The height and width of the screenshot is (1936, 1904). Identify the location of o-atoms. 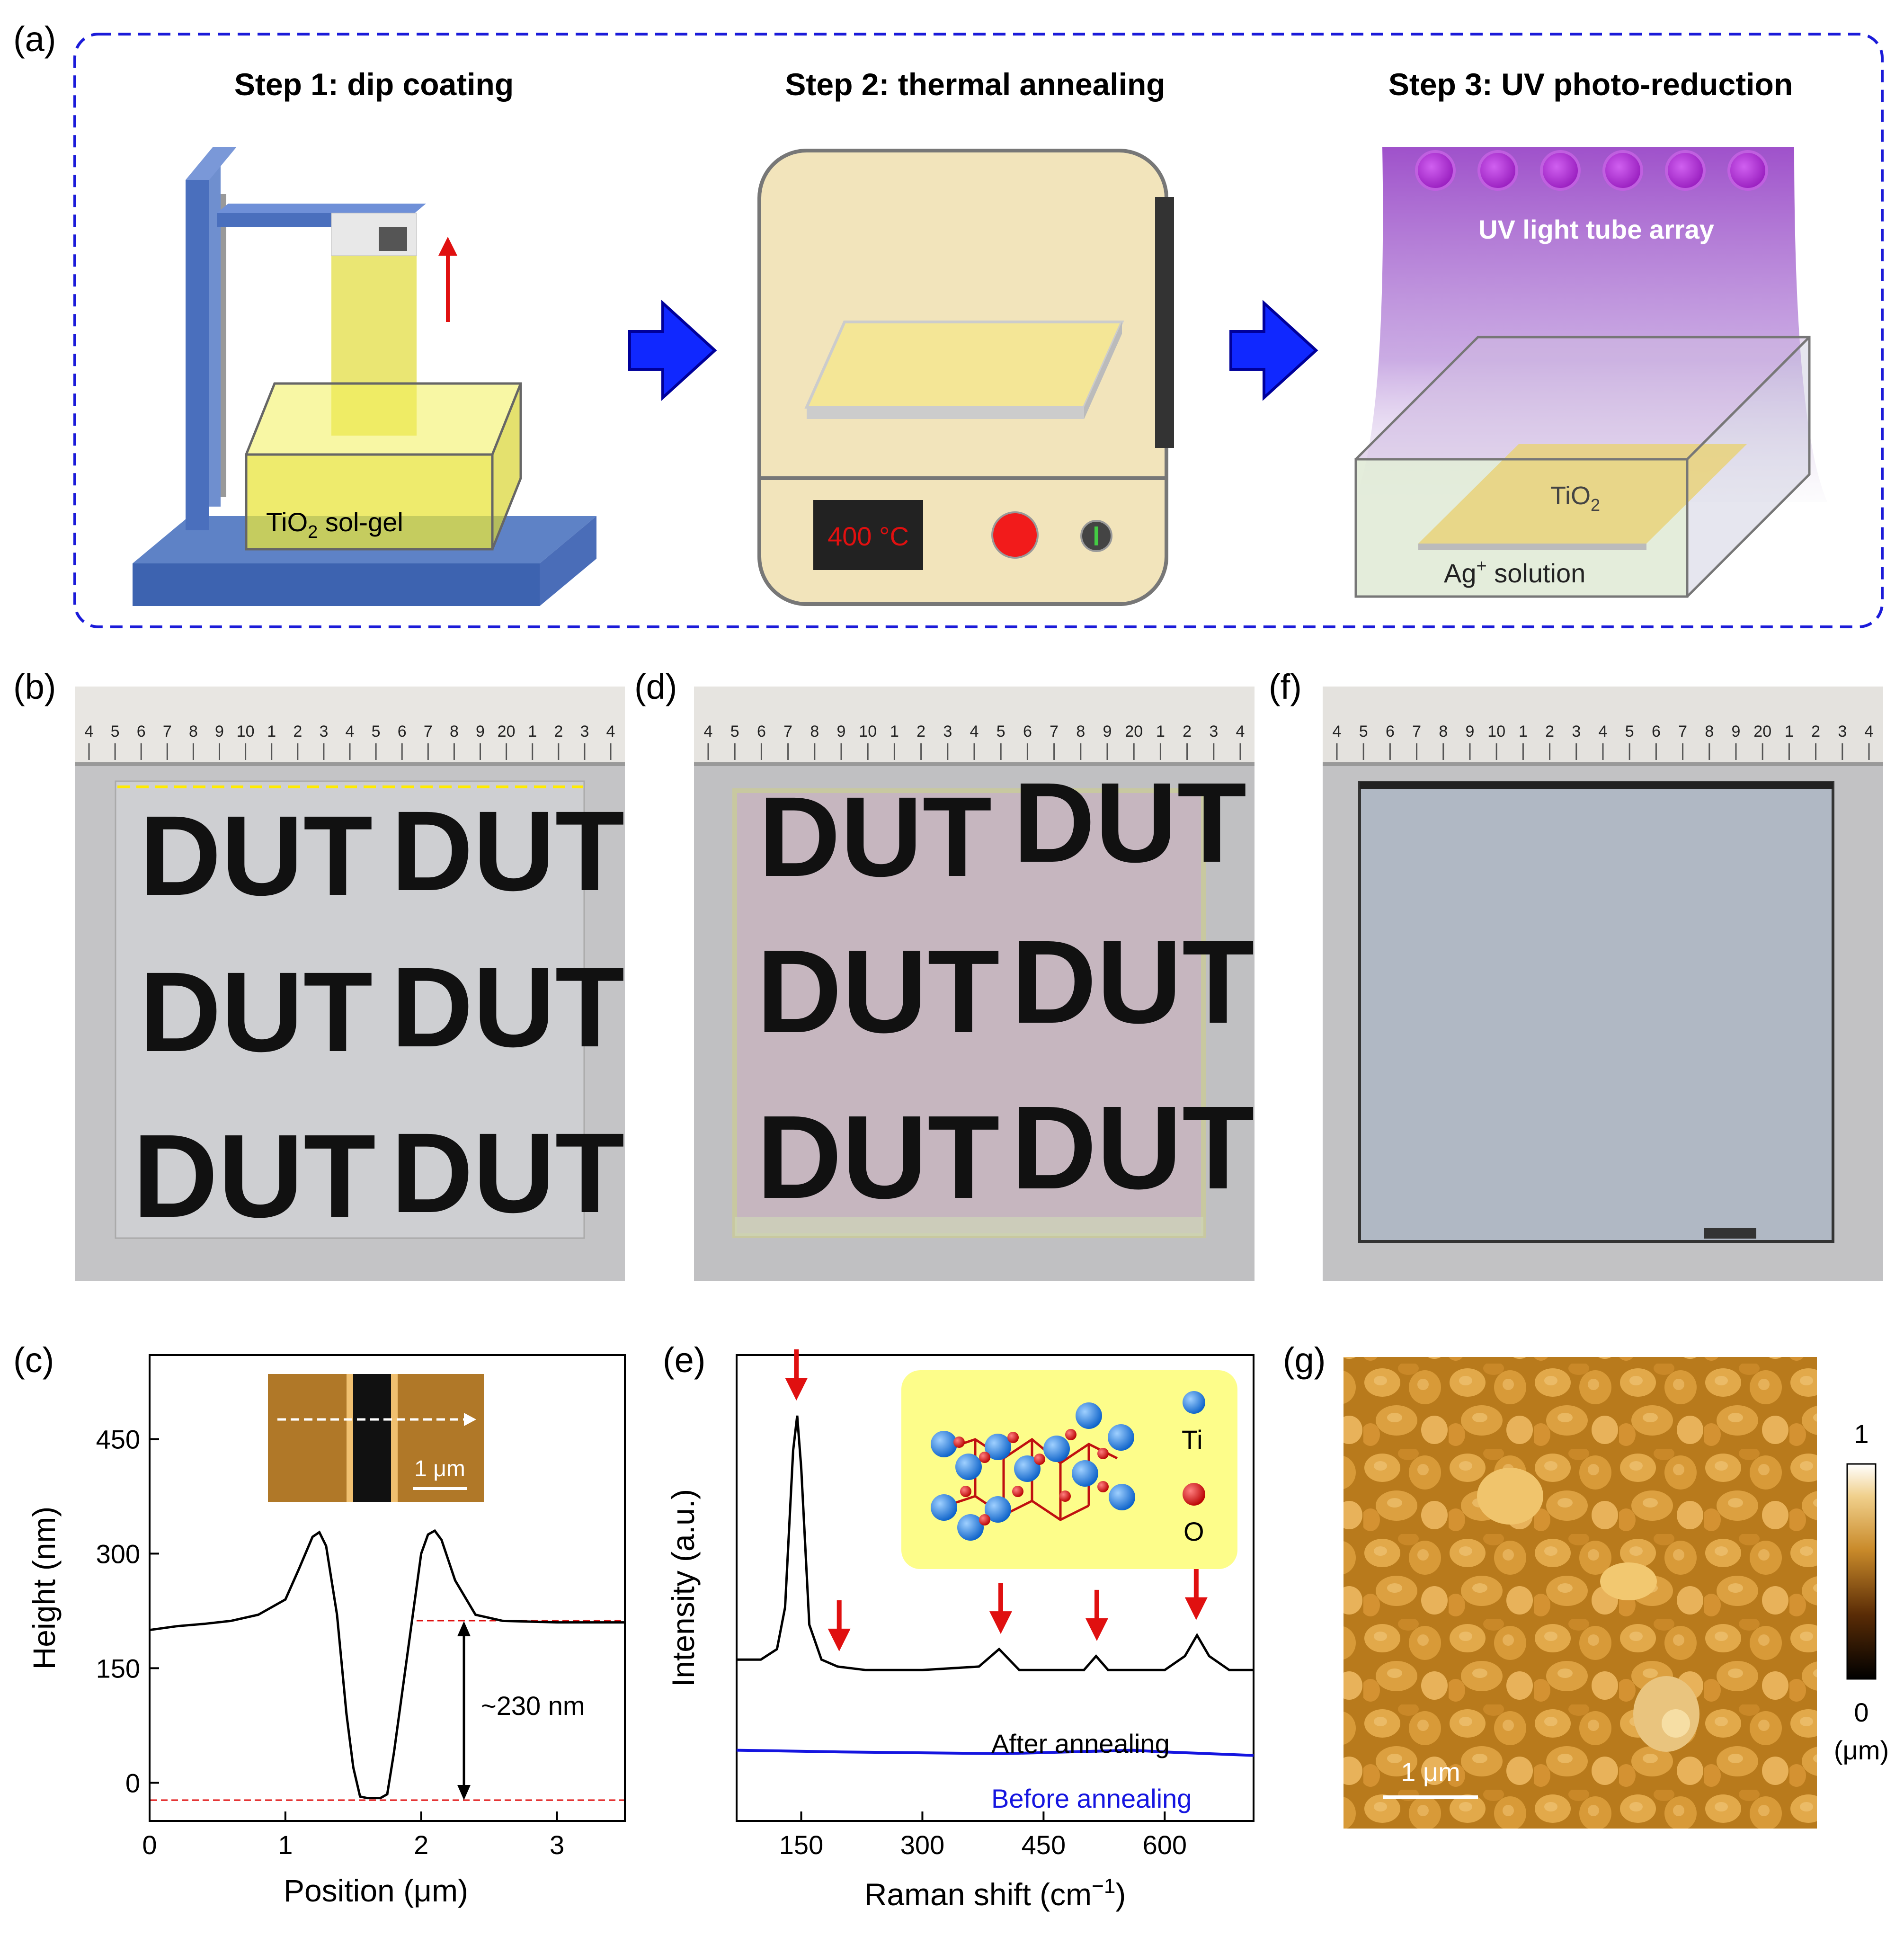
(1031, 1477).